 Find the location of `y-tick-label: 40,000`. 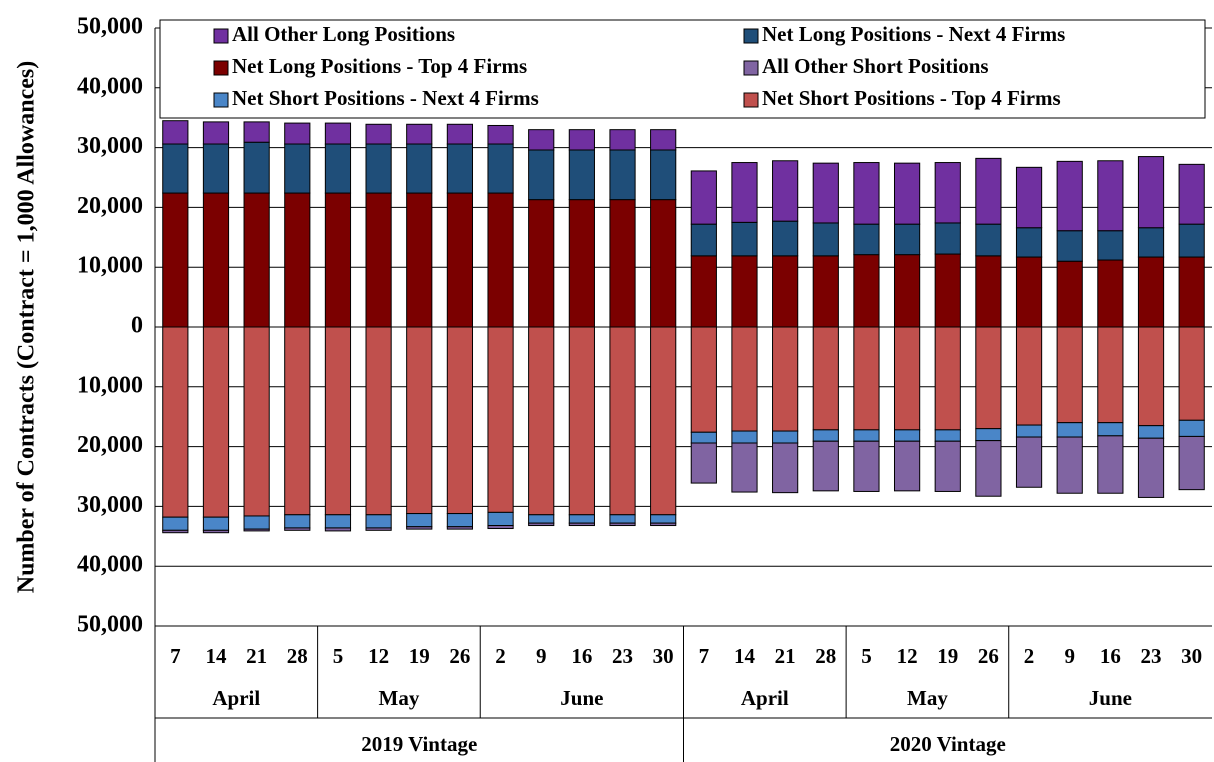

y-tick-label: 40,000 is located at coordinates (110, 565).